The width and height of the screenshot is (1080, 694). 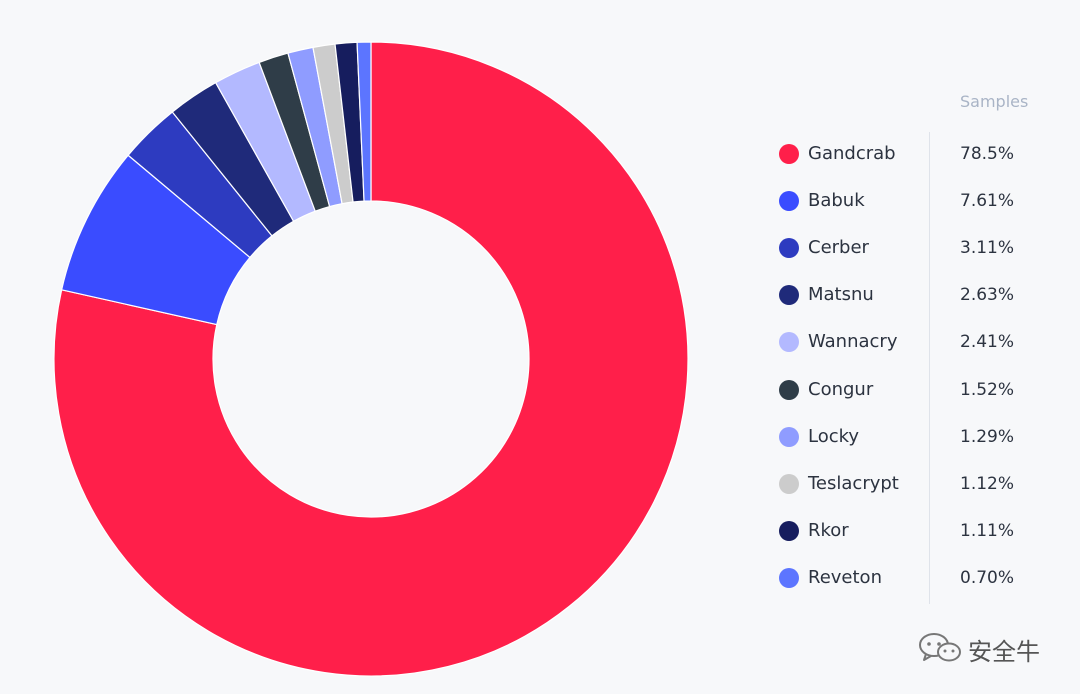 What do you see at coordinates (987, 154) in the screenshot?
I see `legend-value: 78.5%` at bounding box center [987, 154].